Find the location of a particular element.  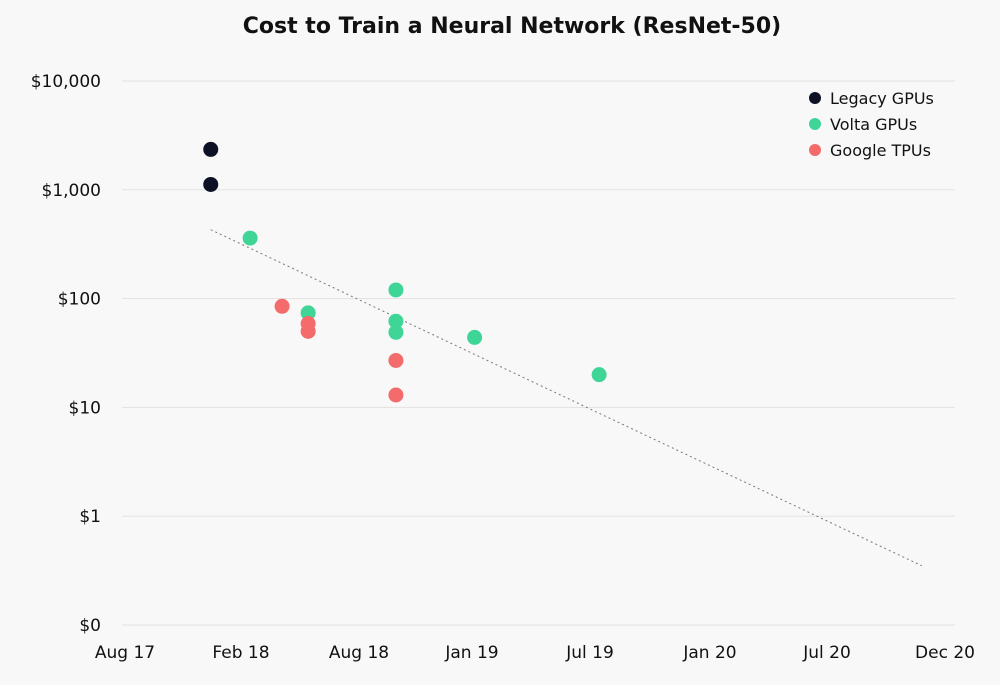

legend-label: Legacy GPUs is located at coordinates (882, 98).